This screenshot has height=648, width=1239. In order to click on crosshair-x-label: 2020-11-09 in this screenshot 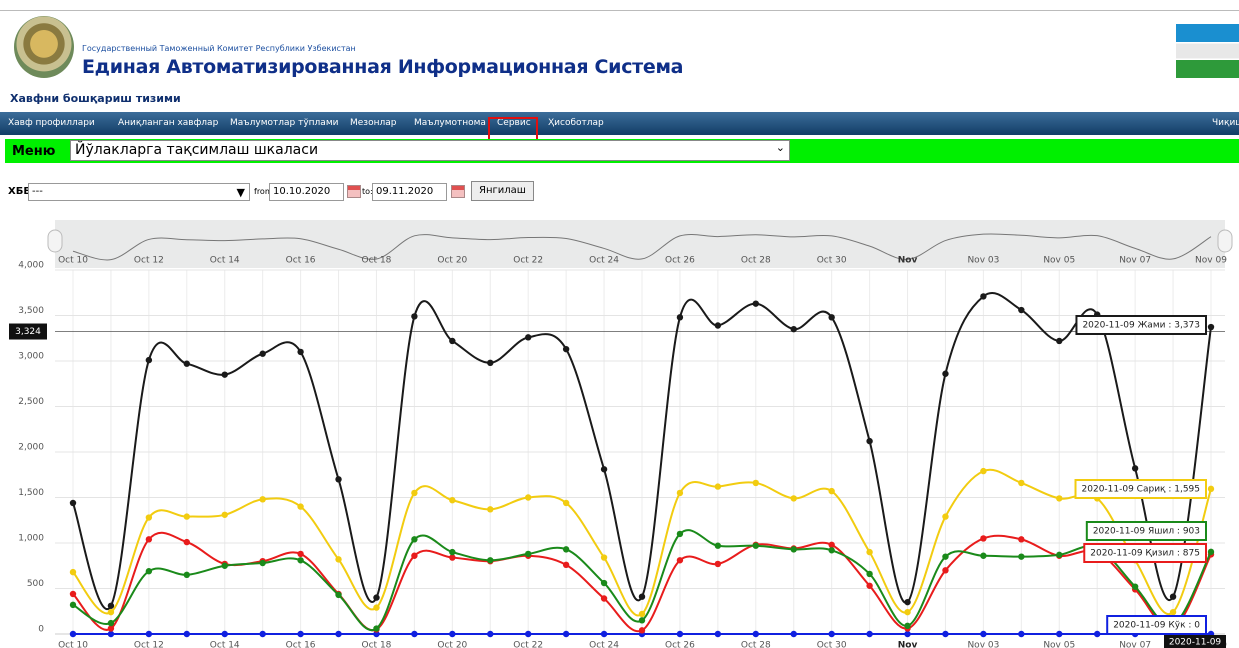, I will do `click(1195, 643)`.